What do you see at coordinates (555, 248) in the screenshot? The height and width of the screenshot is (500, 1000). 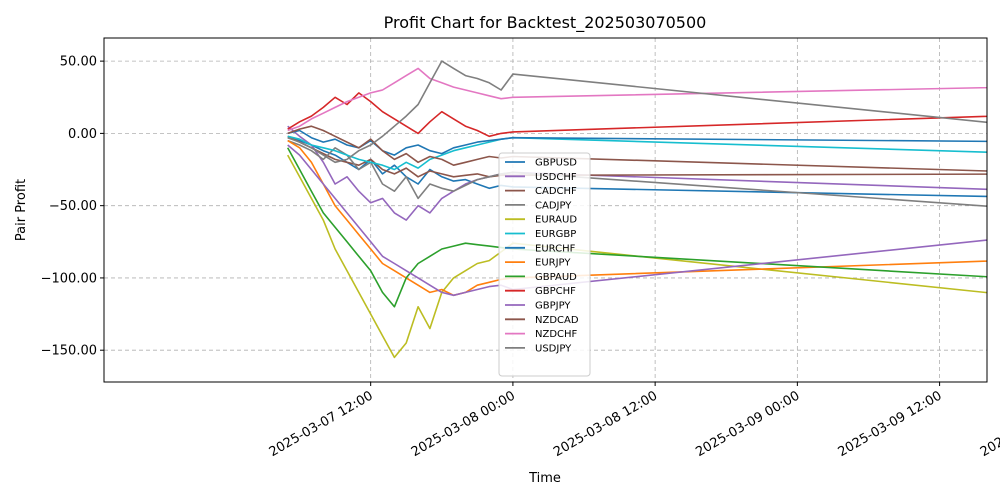 I see `legend-label: EURCHF` at bounding box center [555, 248].